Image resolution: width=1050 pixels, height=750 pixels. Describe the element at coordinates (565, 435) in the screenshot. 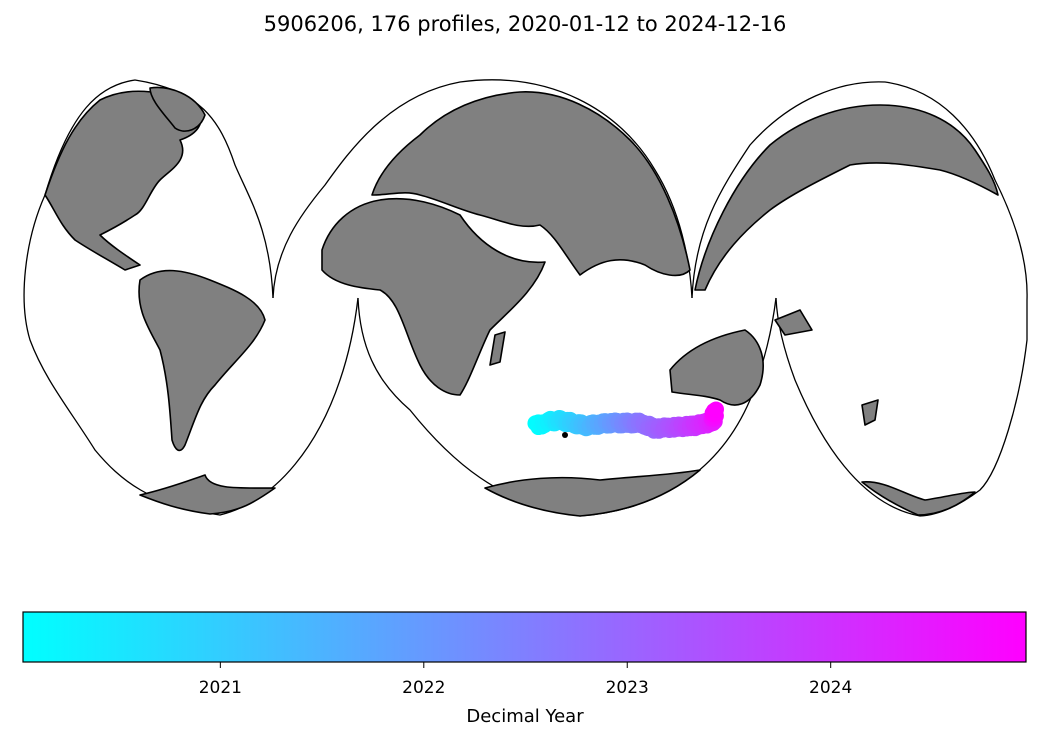

I see `island-heard` at that location.